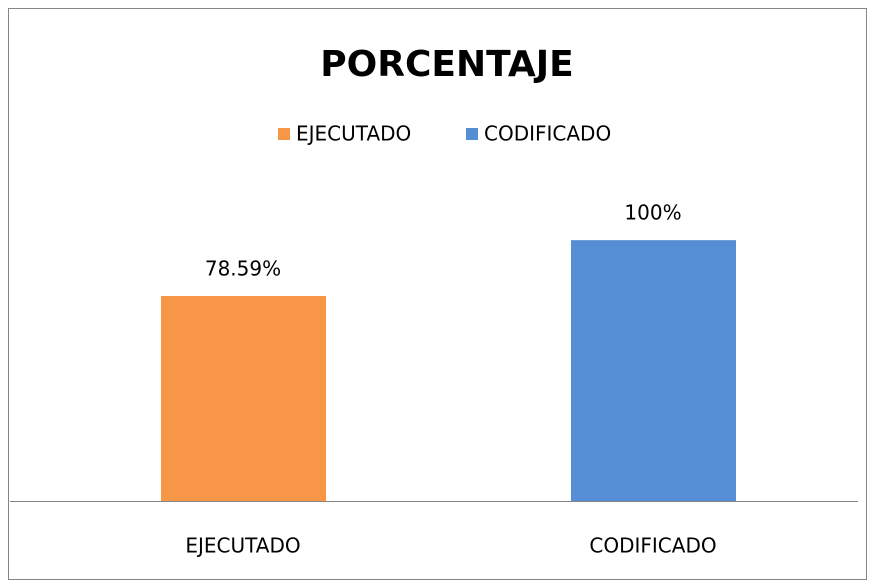 The width and height of the screenshot is (875, 581). Describe the element at coordinates (652, 213) in the screenshot. I see `data-label: 100%` at that location.